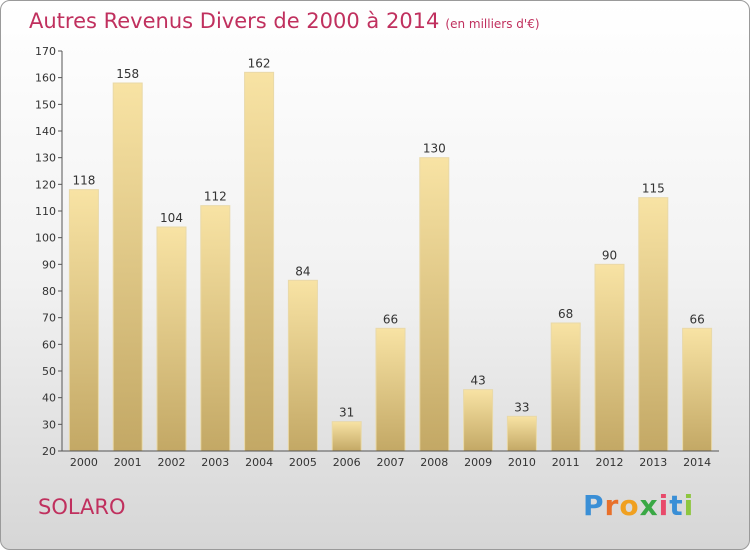 This screenshot has width=750, height=550. What do you see at coordinates (84, 462) in the screenshot?
I see `x-tick-label: 2000` at bounding box center [84, 462].